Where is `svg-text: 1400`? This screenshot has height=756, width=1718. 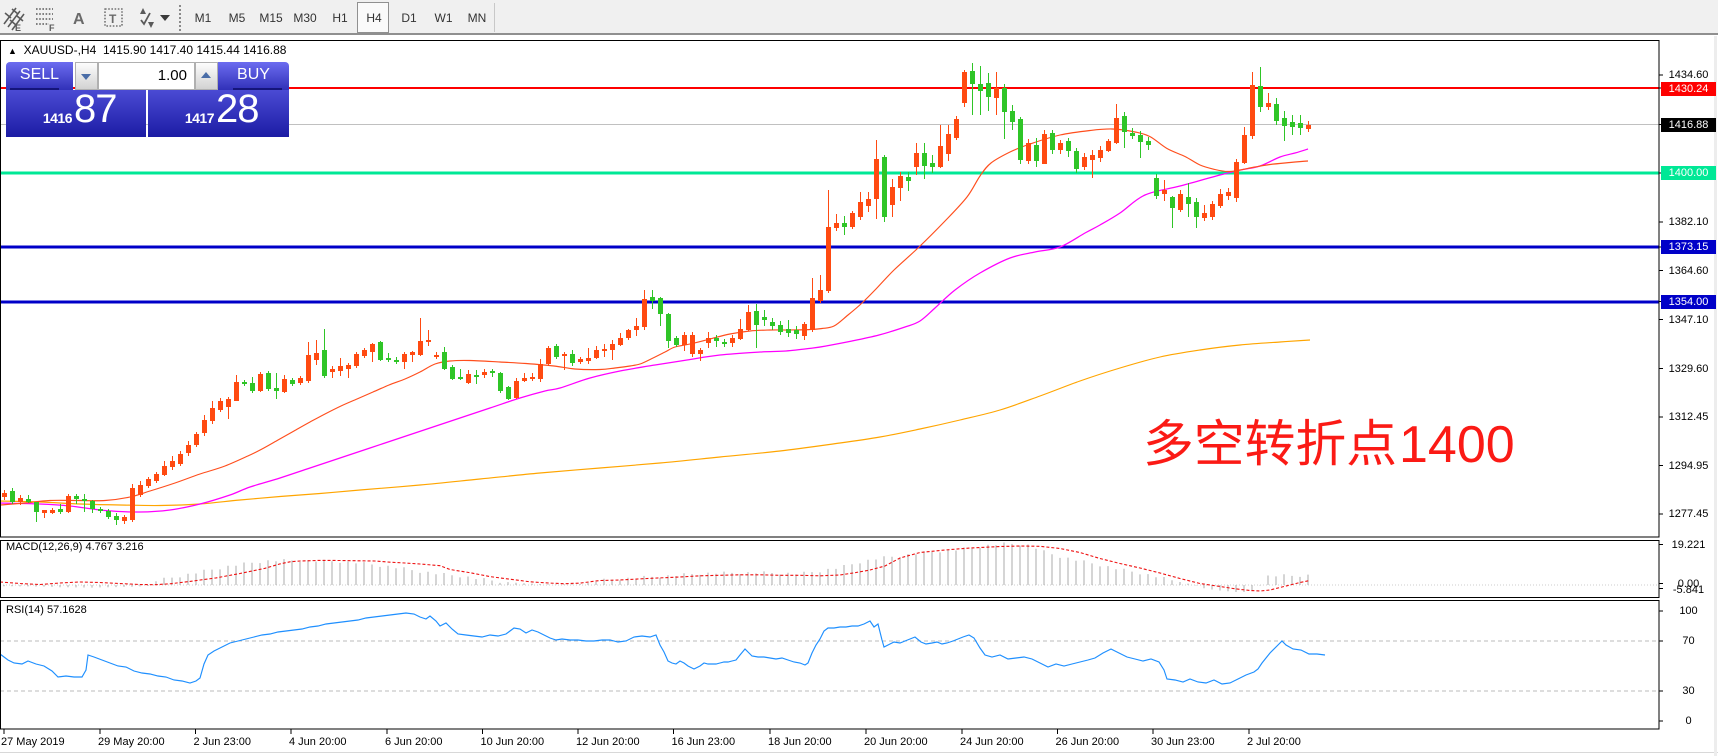 svg-text: 1400 is located at coordinates (1457, 445).